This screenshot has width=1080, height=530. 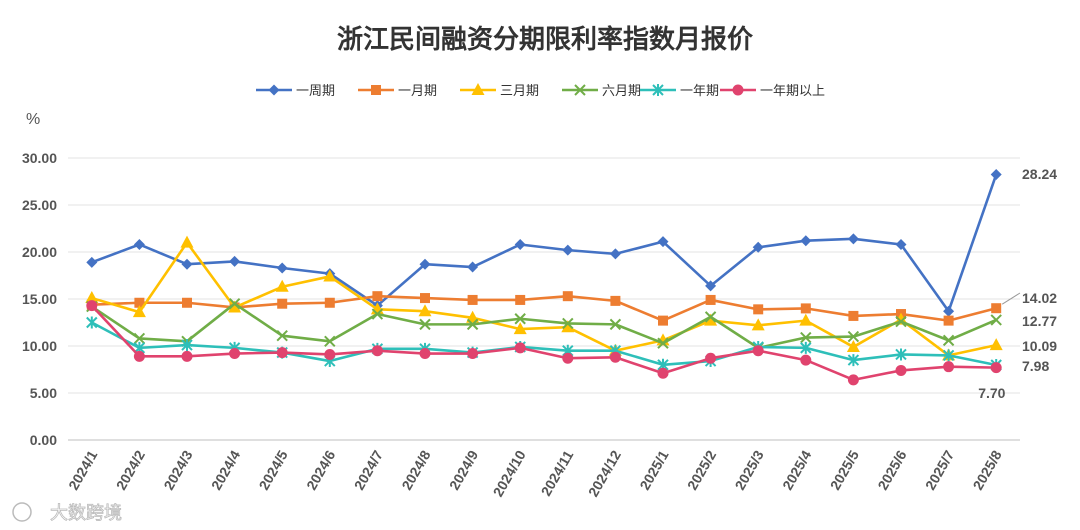 What do you see at coordinates (701, 469) in the screenshot?
I see `x-tick-label: 2025/2` at bounding box center [701, 469].